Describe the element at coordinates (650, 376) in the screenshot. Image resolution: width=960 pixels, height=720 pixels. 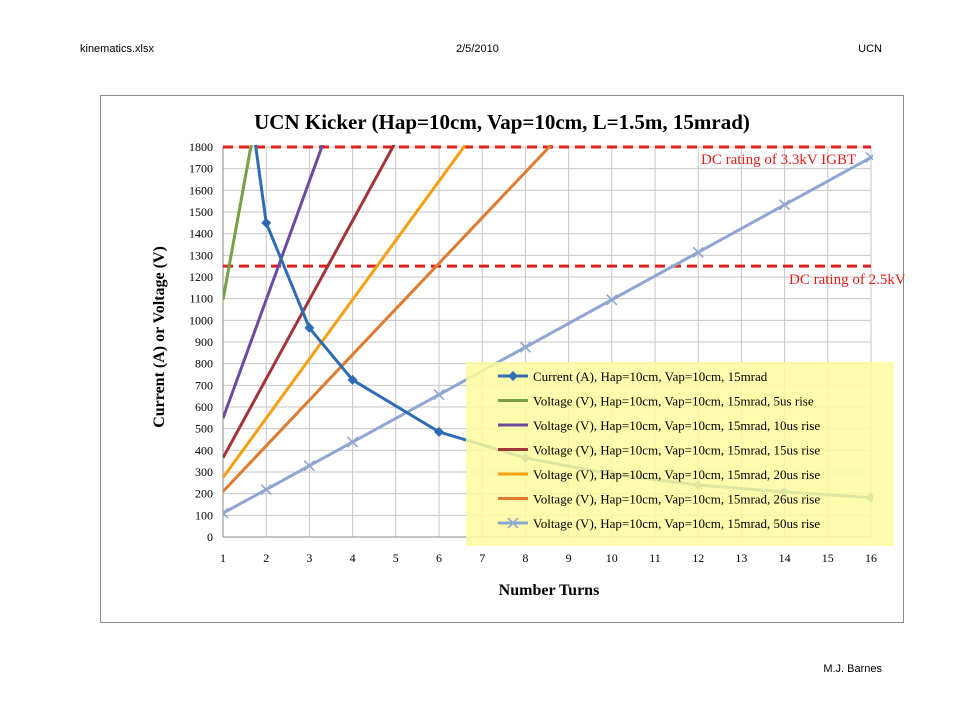
I see `legend-label-current: Current (A), Hap=10cm, Vap=10cm, 15mrad` at that location.